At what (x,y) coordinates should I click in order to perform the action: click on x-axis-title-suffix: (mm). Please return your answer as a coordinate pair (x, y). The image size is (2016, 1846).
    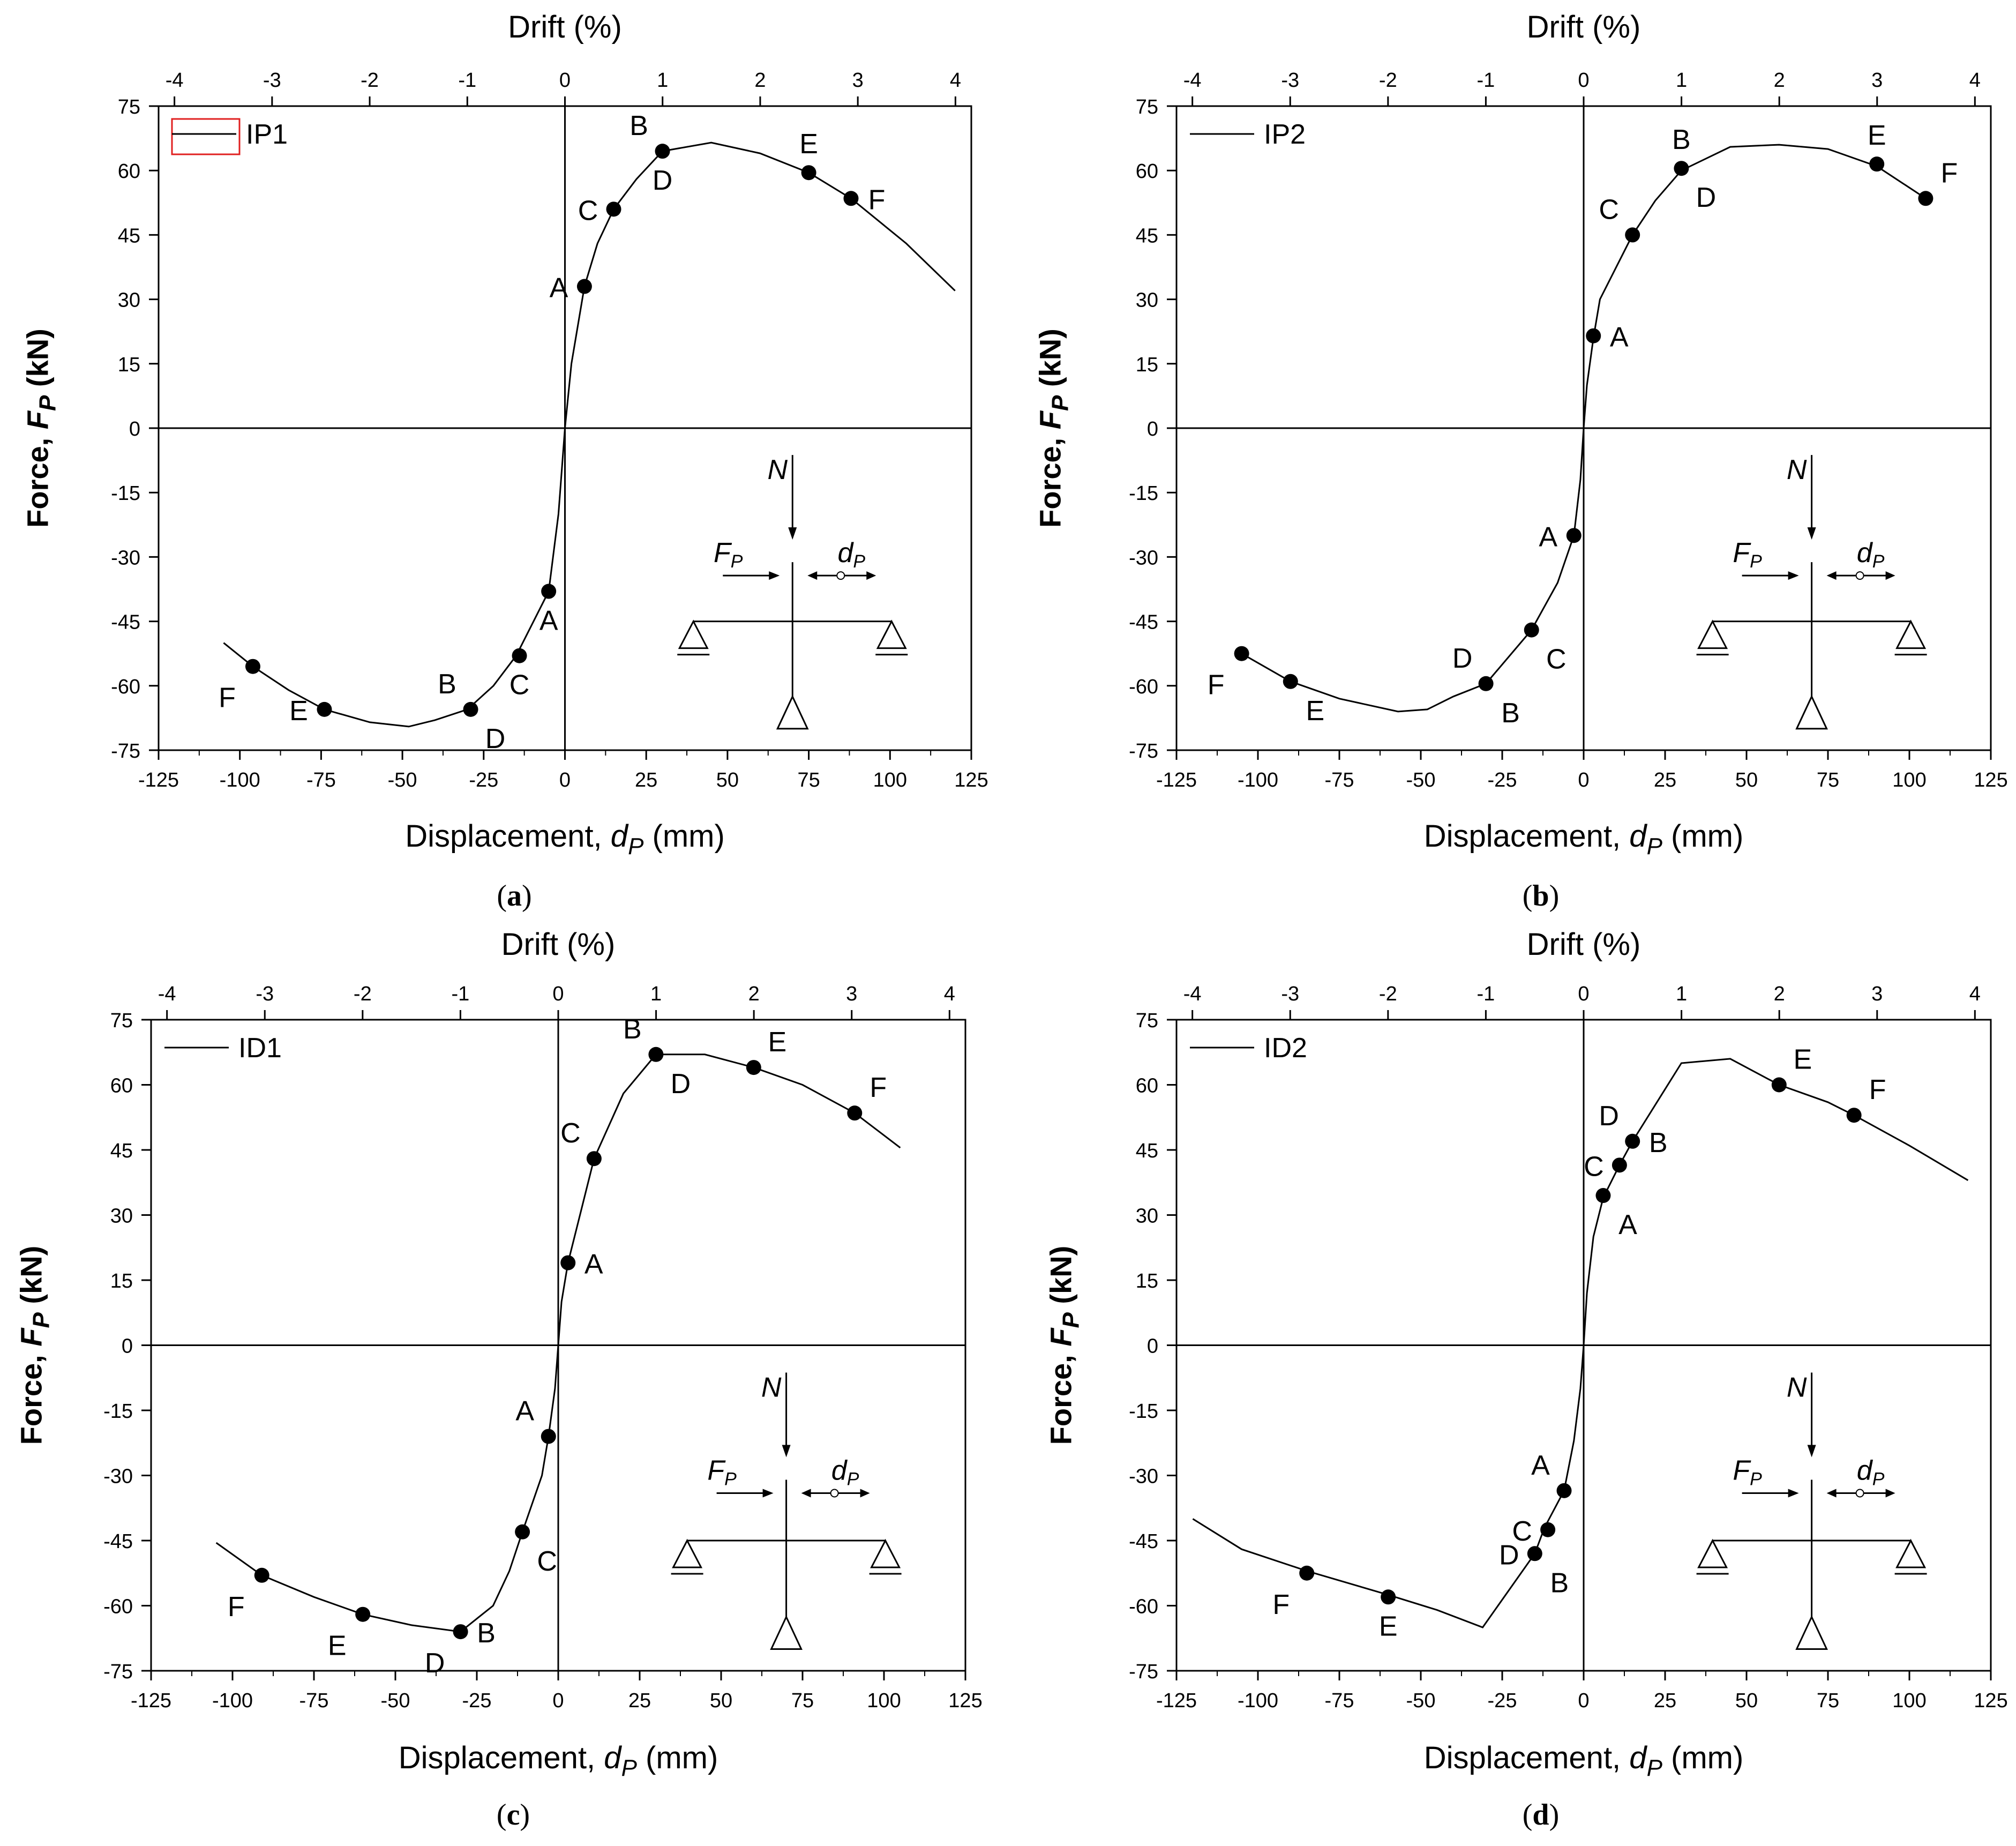
    Looking at the image, I should click on (1702, 836).